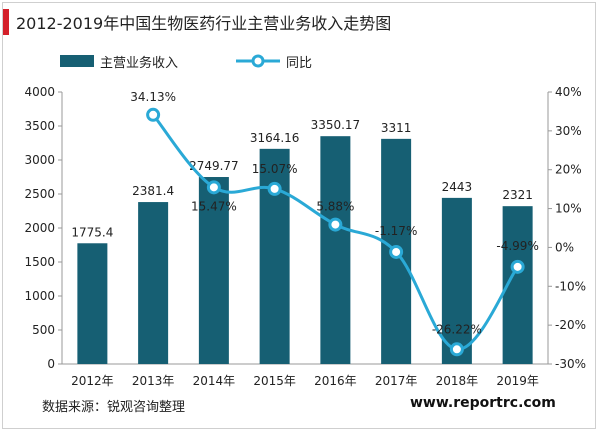 The image size is (600, 433). I want to click on bar-value-label: 1775.4, so click(92, 232).